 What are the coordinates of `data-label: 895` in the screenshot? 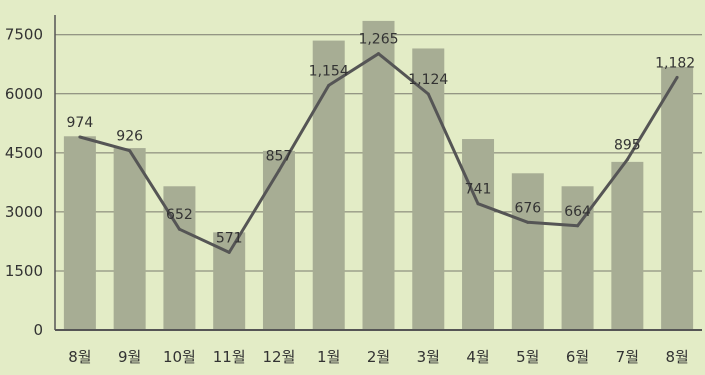 It's located at (627, 146).